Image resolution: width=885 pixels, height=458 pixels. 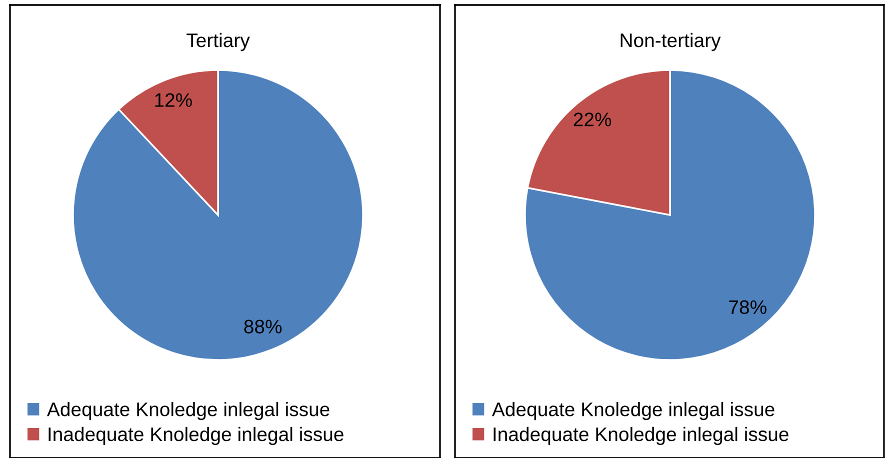 I want to click on chart-title: Tertiary, so click(x=218, y=42).